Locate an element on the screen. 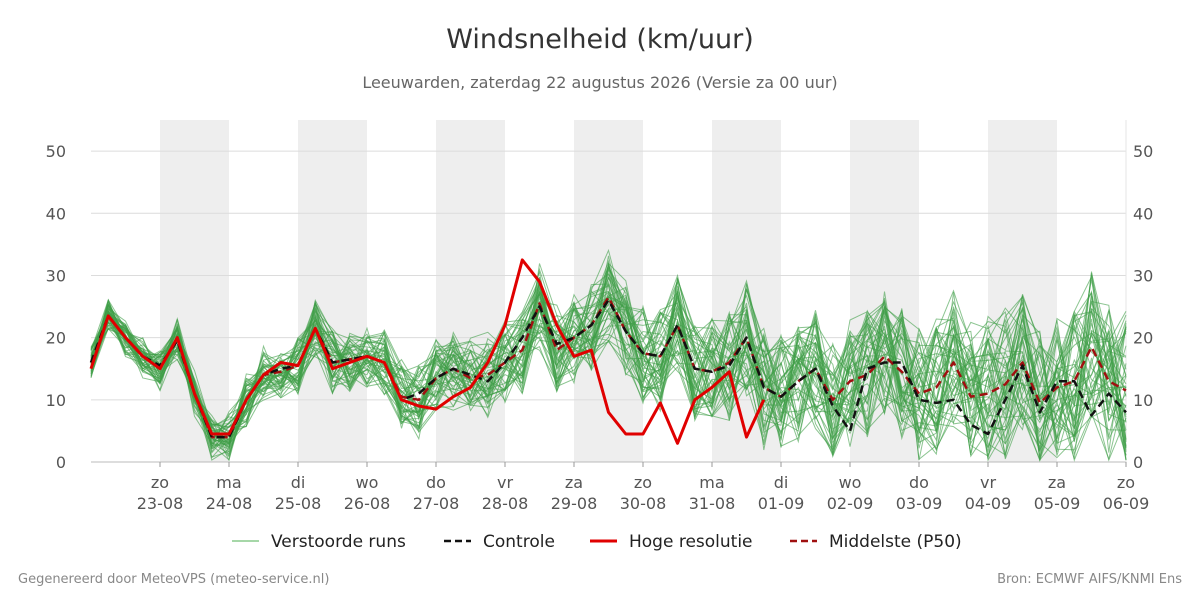 Image resolution: width=1200 pixels, height=600 pixels. footer-source: Bron: ECMWF AIFS/KNMI Ens is located at coordinates (1089, 579).